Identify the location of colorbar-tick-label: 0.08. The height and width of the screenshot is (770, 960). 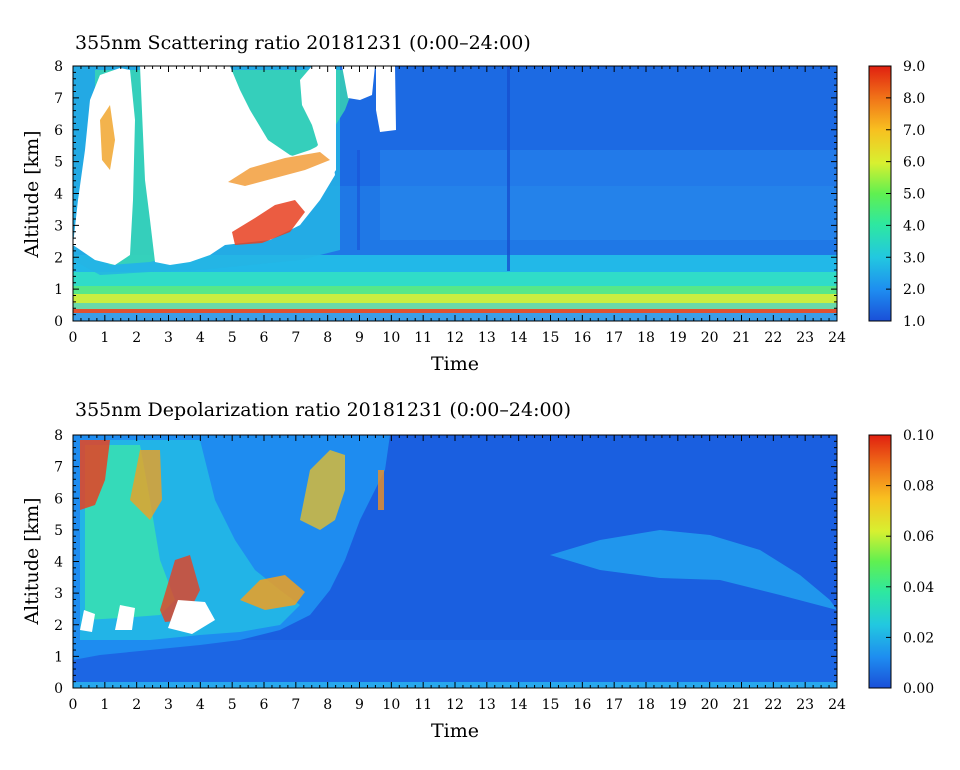
(918, 487).